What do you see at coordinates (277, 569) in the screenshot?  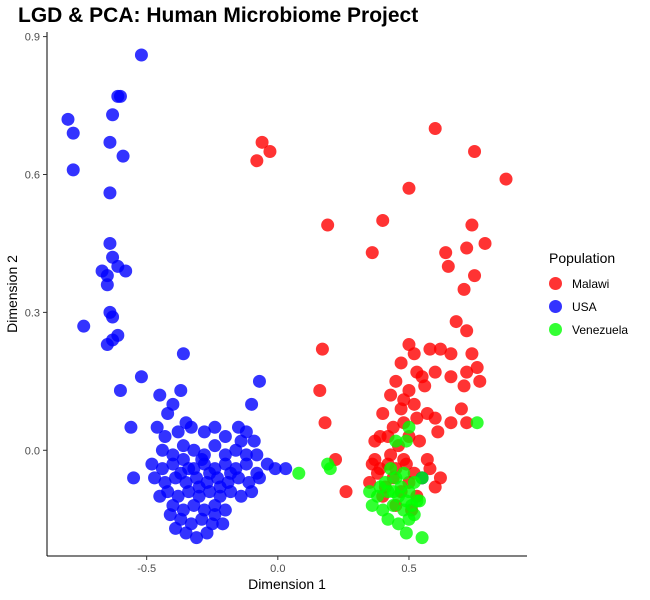 I see `x-tick-label: 0.0` at bounding box center [277, 569].